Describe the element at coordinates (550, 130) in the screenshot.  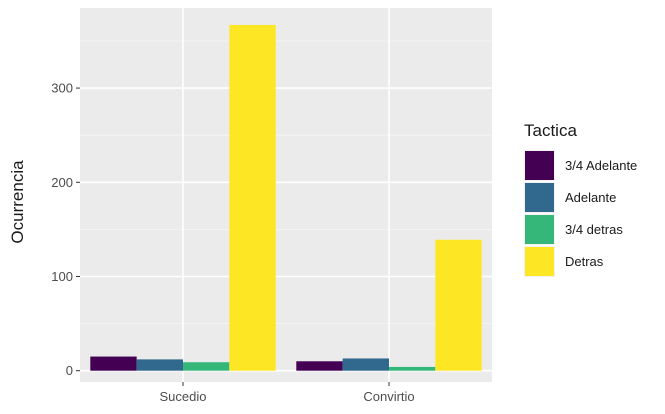
I see `legend-title: Tactica` at that location.